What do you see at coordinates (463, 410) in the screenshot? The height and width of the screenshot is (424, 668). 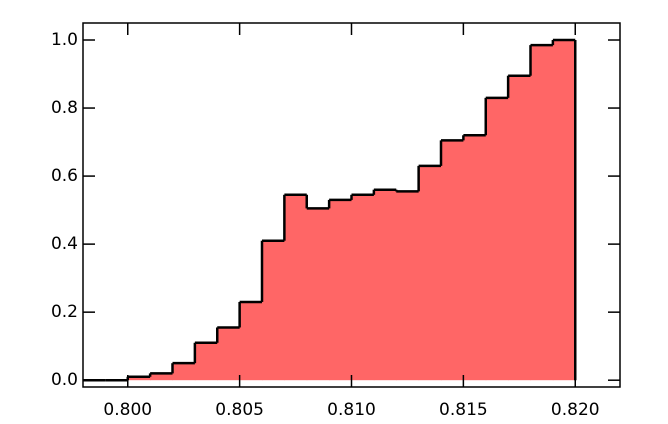 I see `x-tick-label: 0.815` at bounding box center [463, 410].